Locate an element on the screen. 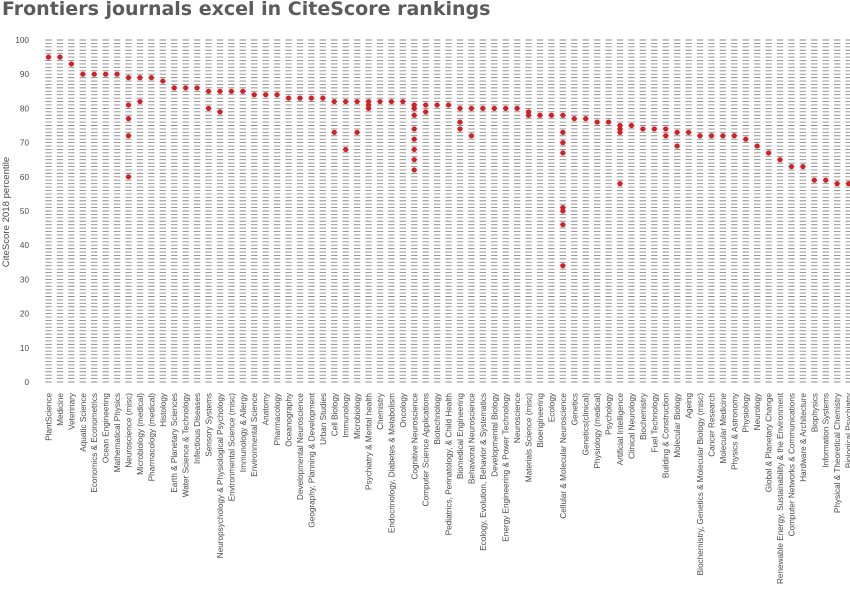 This screenshot has width=850, height=609. y-tick-label: 100 is located at coordinates (22, 40).